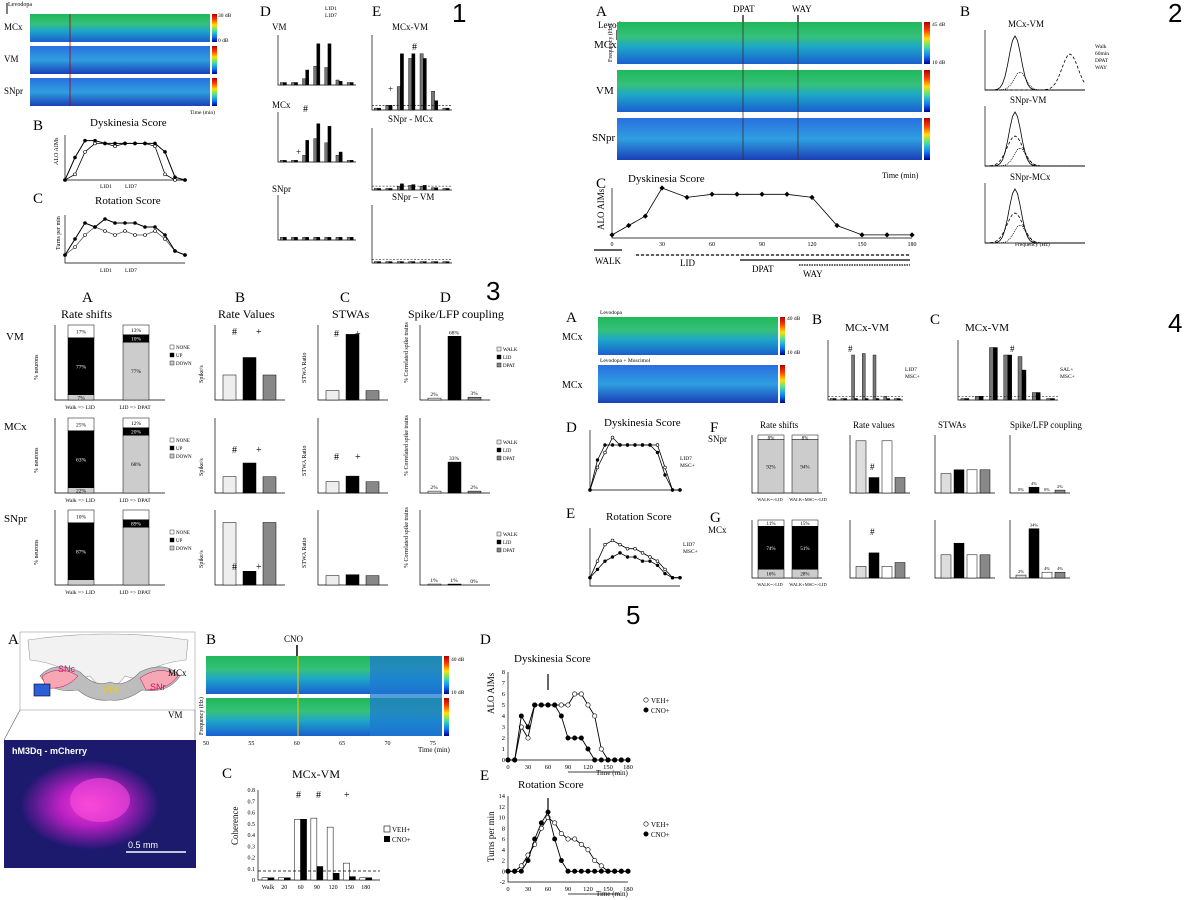 This screenshot has width=1200, height=900. I want to click on figure-4-number: 4, so click(1175, 323).